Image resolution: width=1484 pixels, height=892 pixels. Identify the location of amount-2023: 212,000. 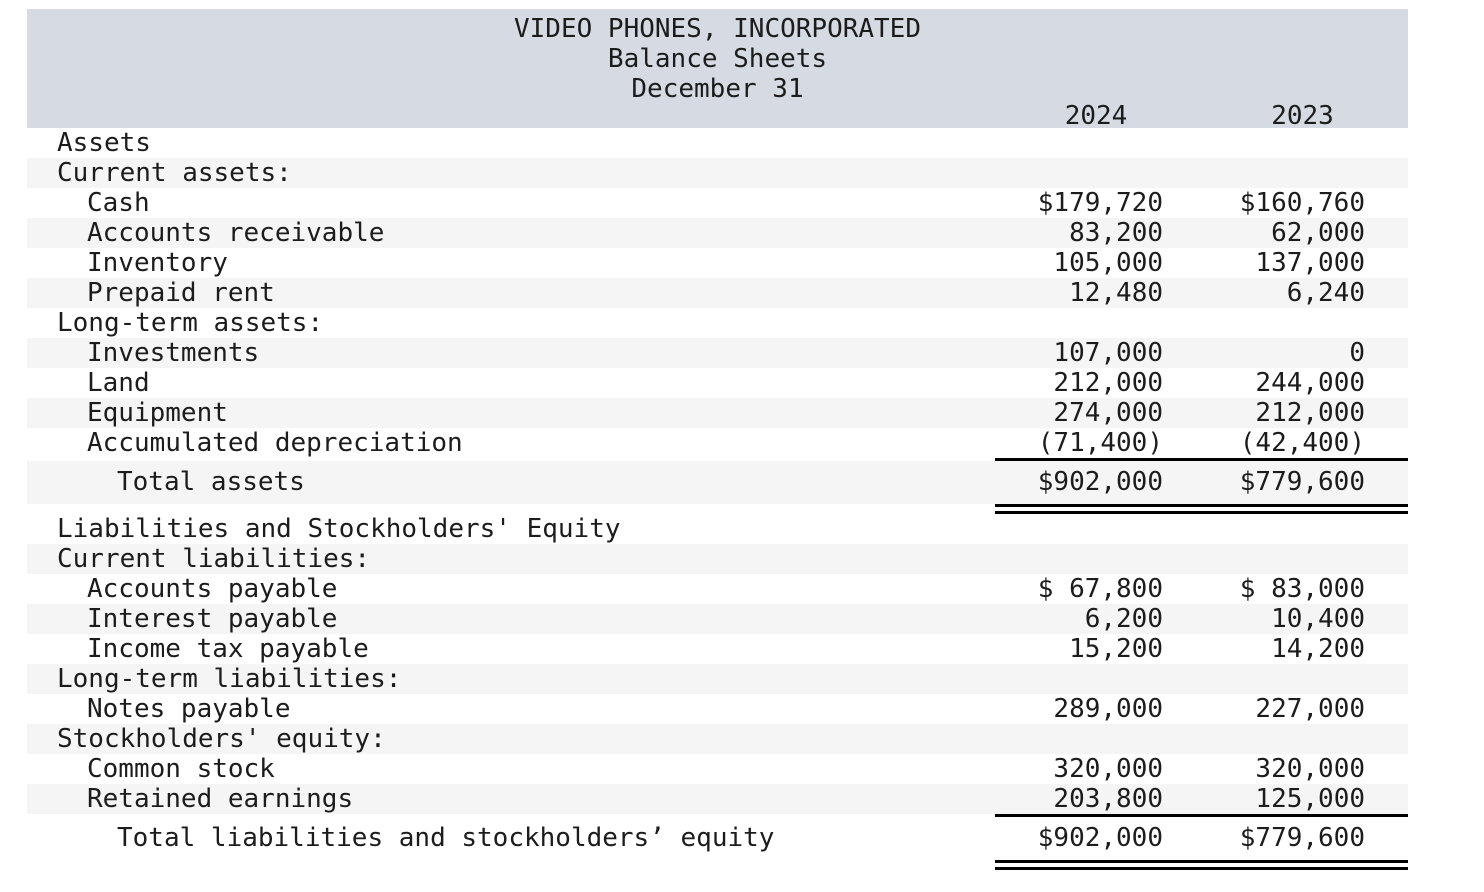
(1310, 413).